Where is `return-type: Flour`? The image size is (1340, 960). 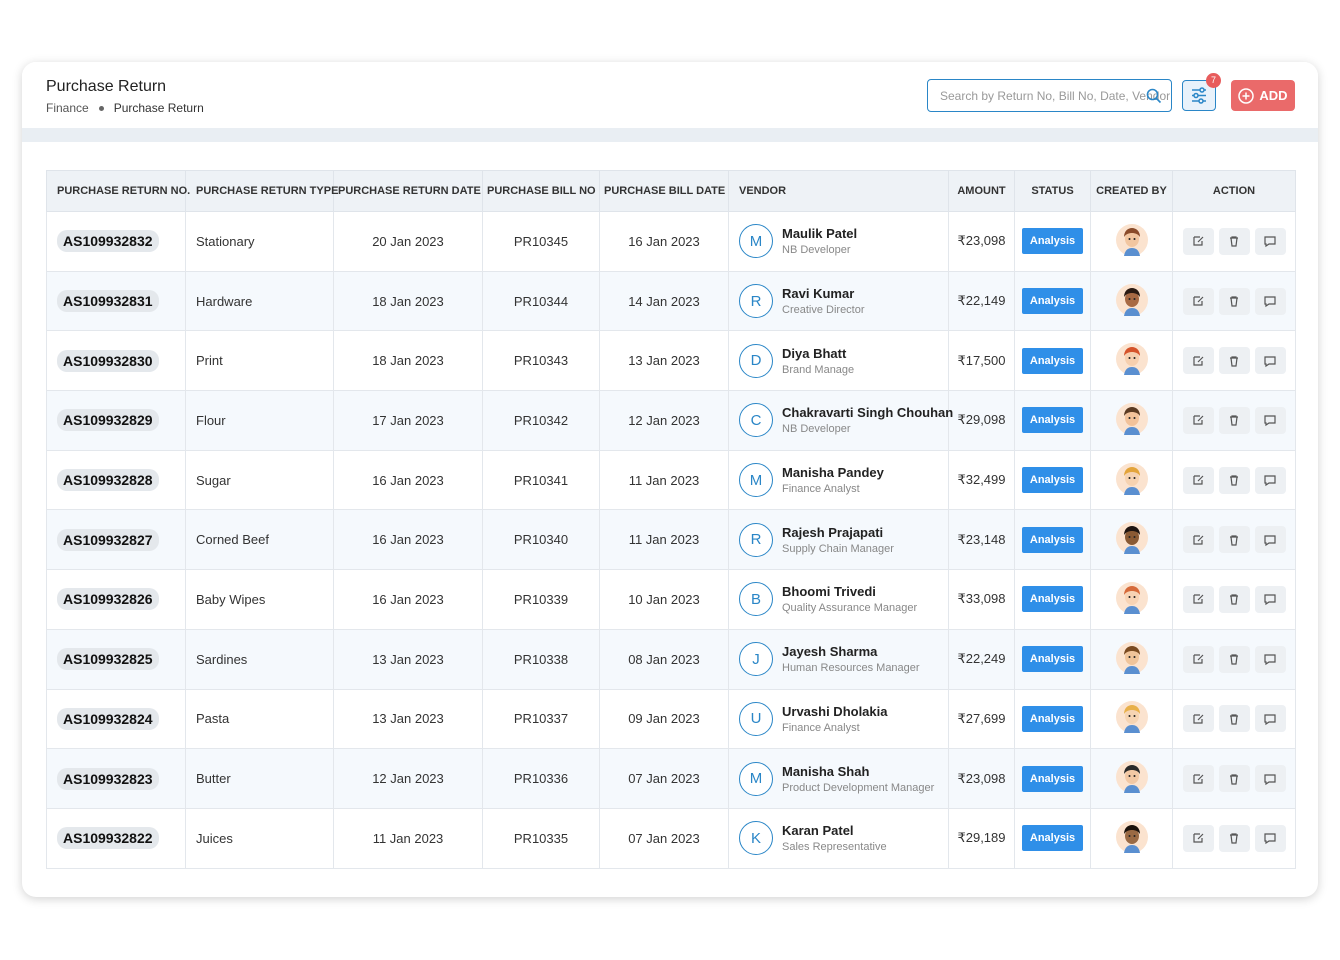 return-type: Flour is located at coordinates (259, 420).